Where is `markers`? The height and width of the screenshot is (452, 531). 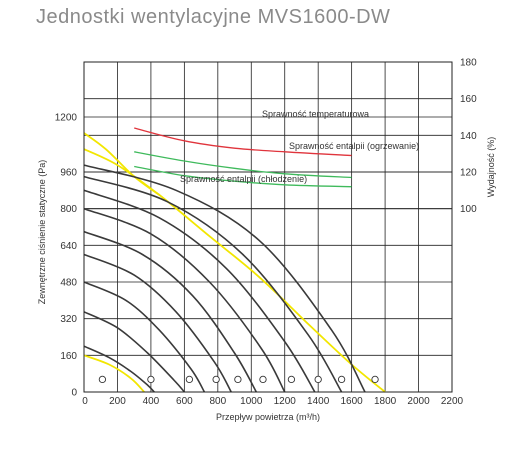
markers is located at coordinates (238, 379).